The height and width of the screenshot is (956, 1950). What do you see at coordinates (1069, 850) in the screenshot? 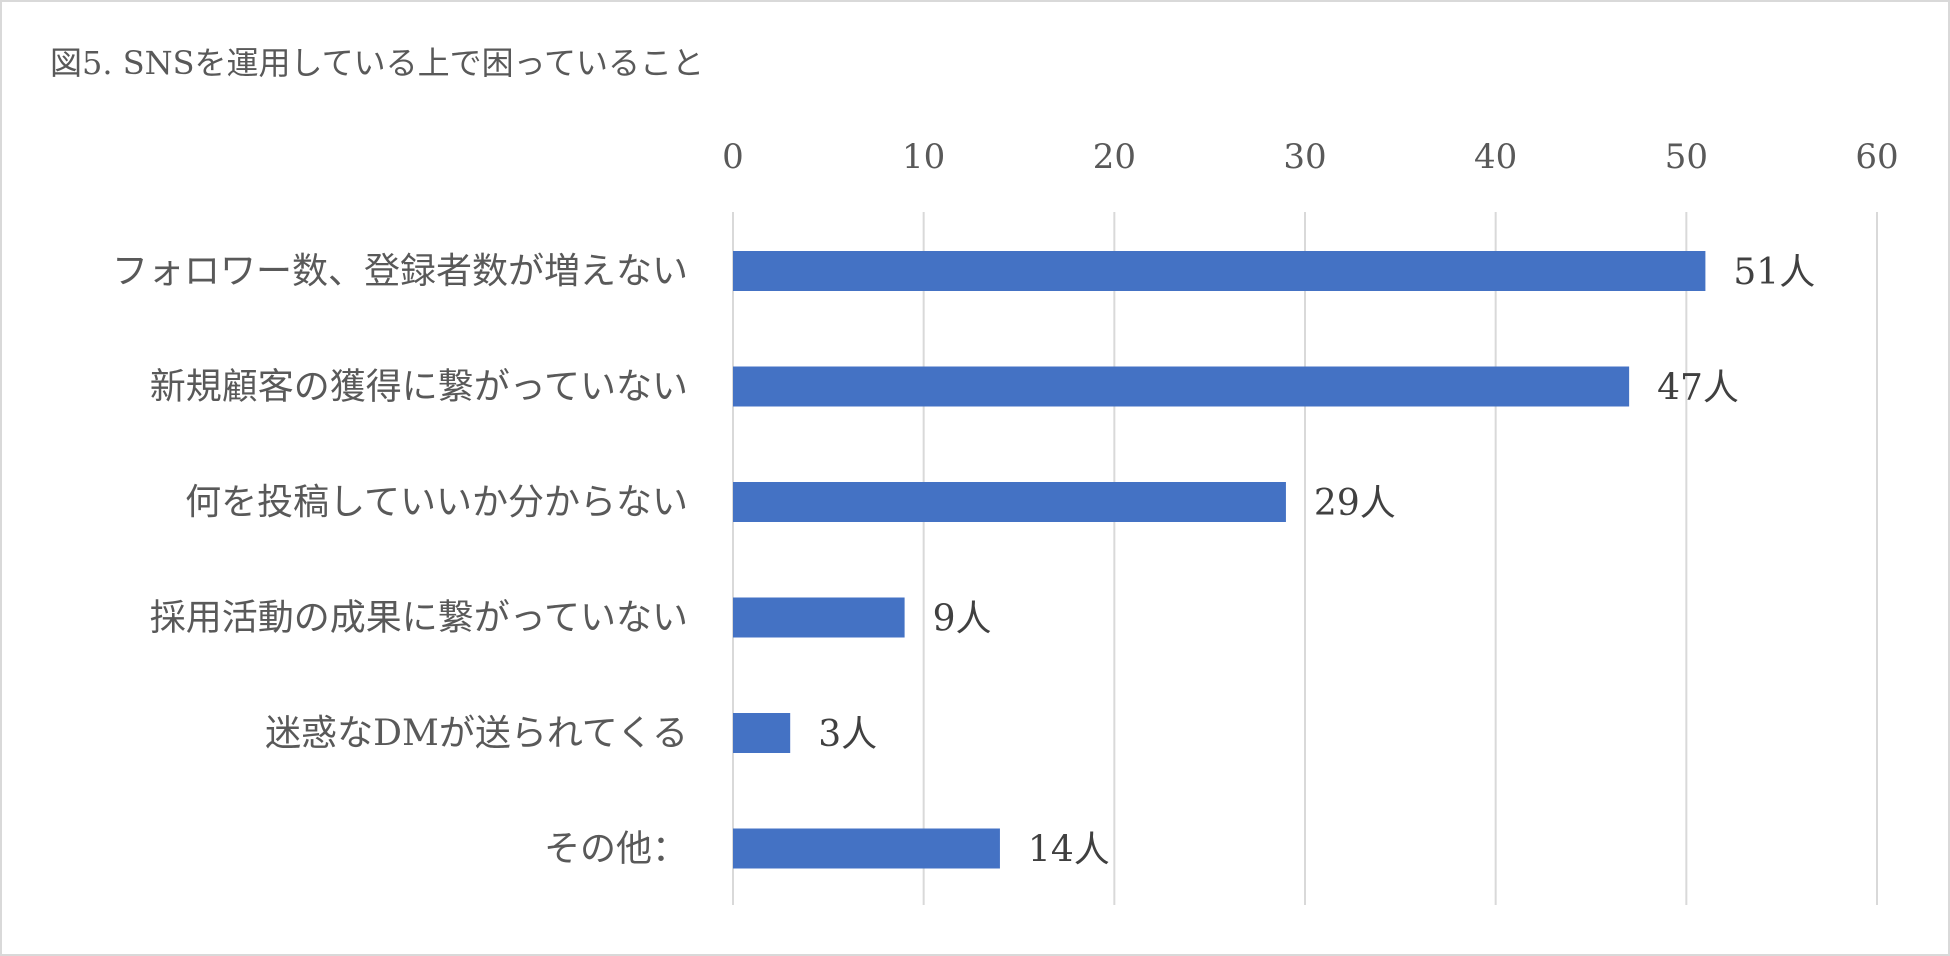
I see `data-label: 14人` at bounding box center [1069, 850].